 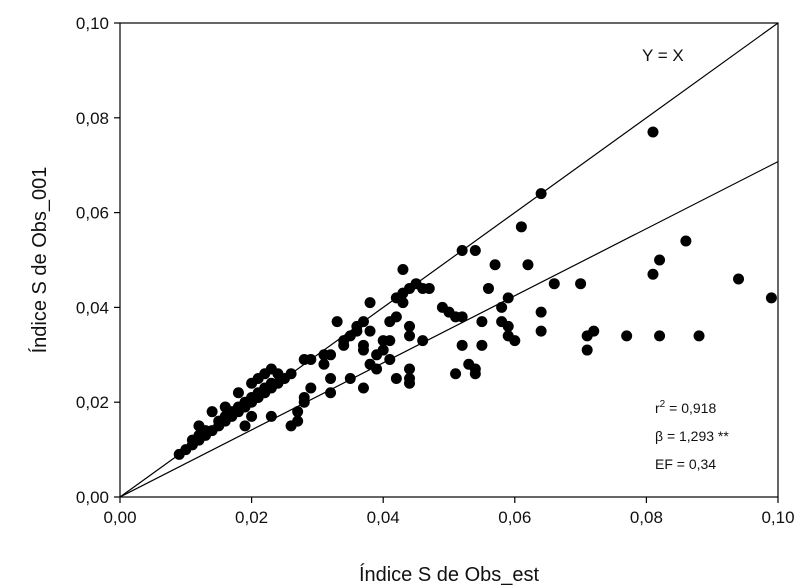 What do you see at coordinates (663, 55) in the screenshot?
I see `identity-line-label: Y = X` at bounding box center [663, 55].